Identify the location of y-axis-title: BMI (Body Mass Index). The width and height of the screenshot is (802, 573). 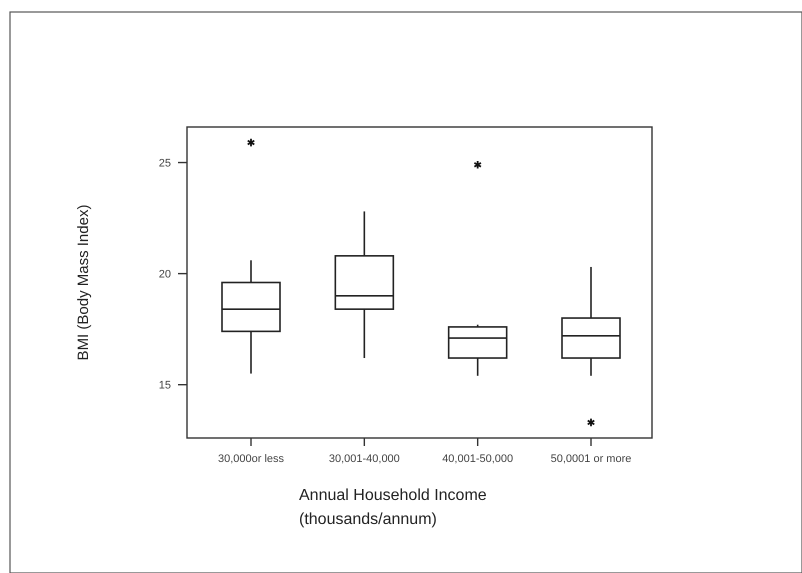
(83, 282).